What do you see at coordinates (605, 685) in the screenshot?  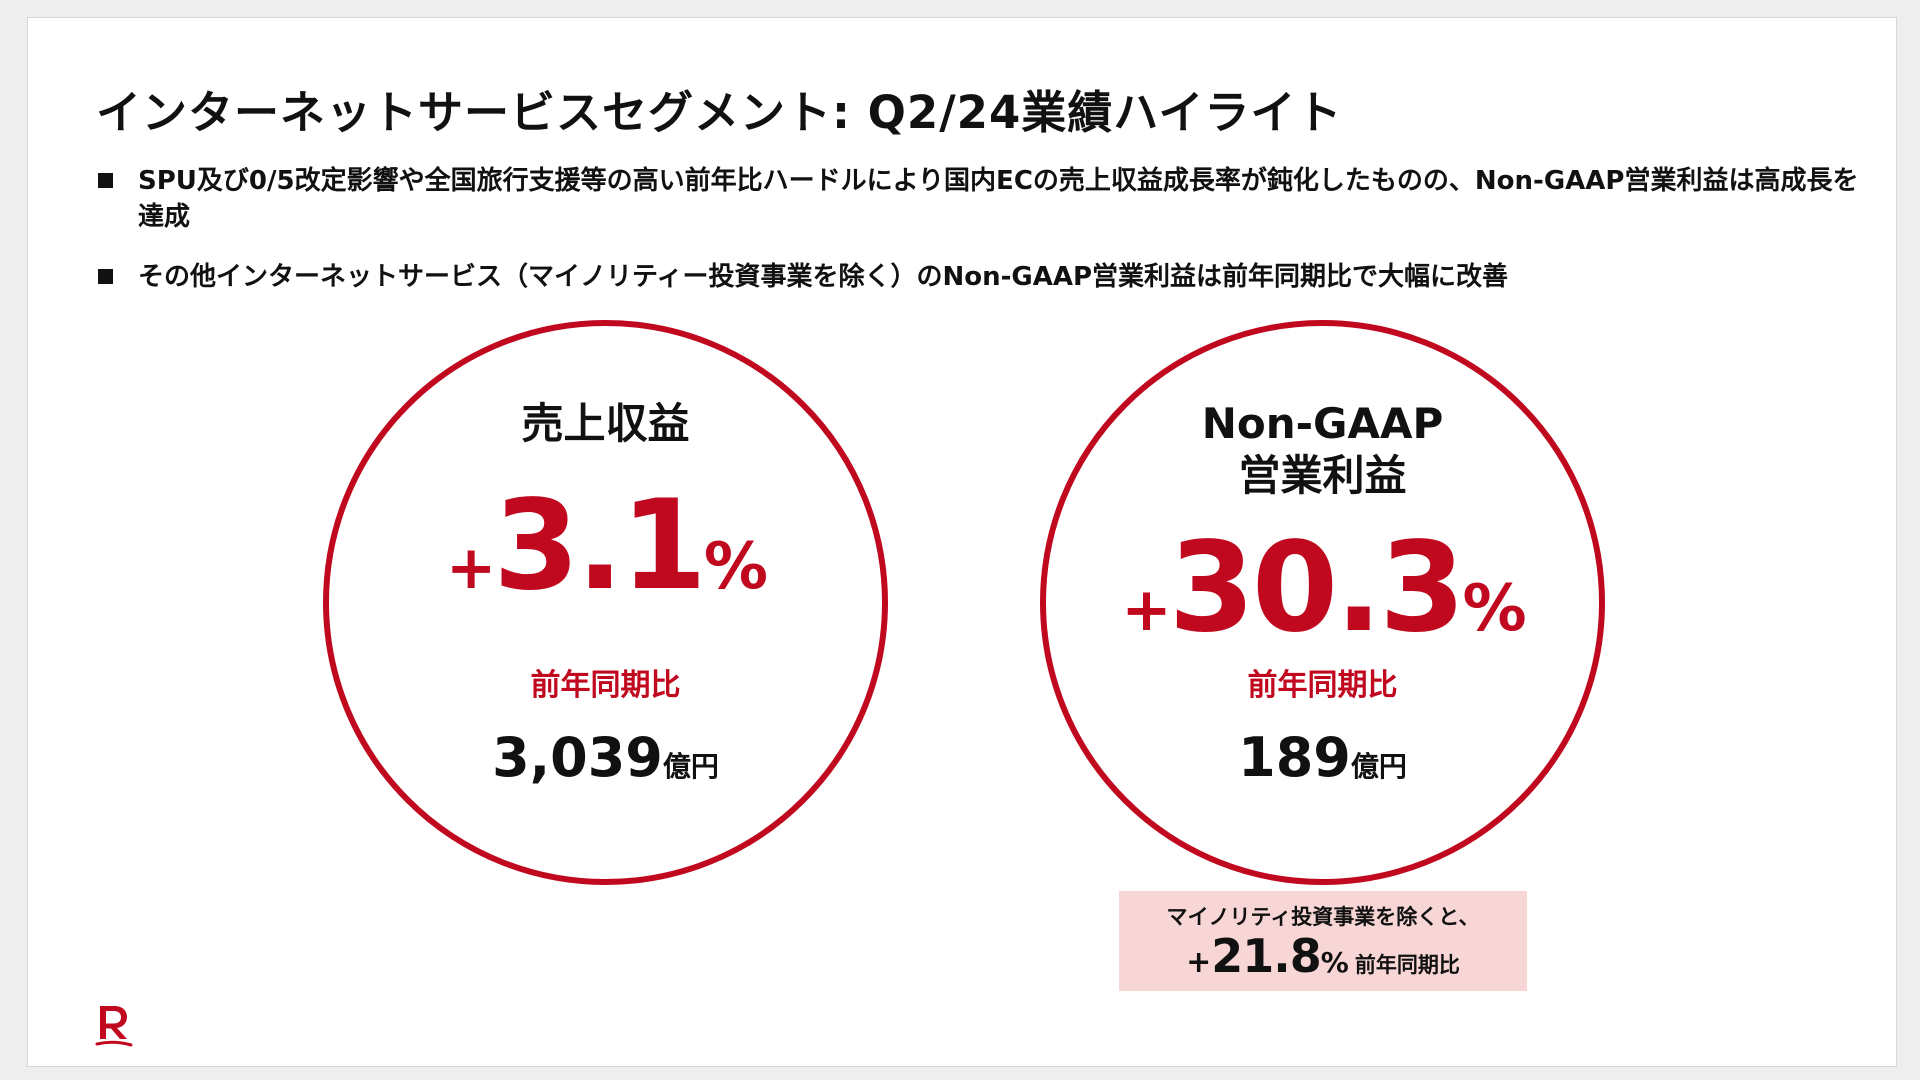 I see `revenue-yoy-label: 前年同期比` at bounding box center [605, 685].